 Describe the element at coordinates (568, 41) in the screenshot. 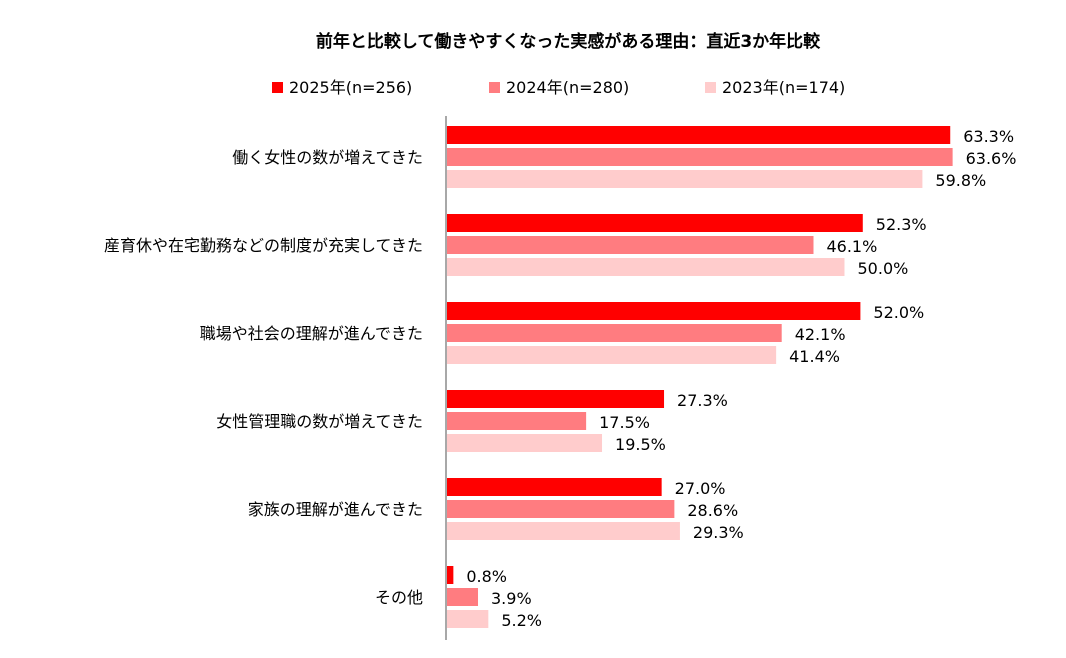

I see `chart-title: 前年と比較して働きやすくなった実感がある理由：直近3か年比較` at that location.